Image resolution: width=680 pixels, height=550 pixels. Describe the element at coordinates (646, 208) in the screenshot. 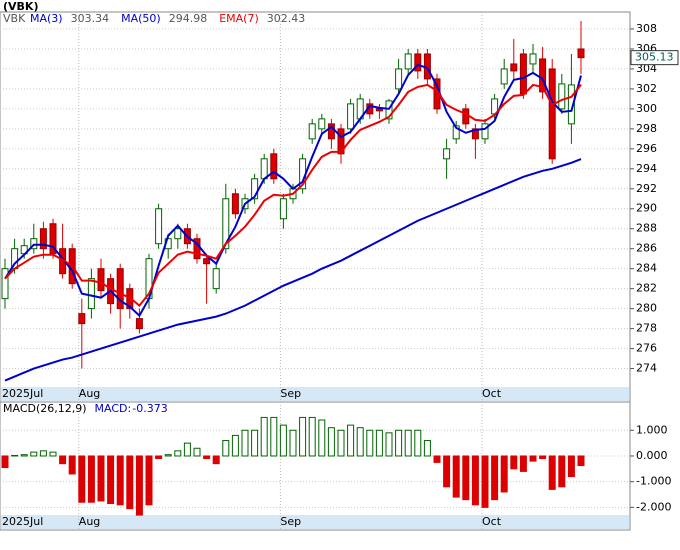

I see `y-tick-label: 290` at that location.